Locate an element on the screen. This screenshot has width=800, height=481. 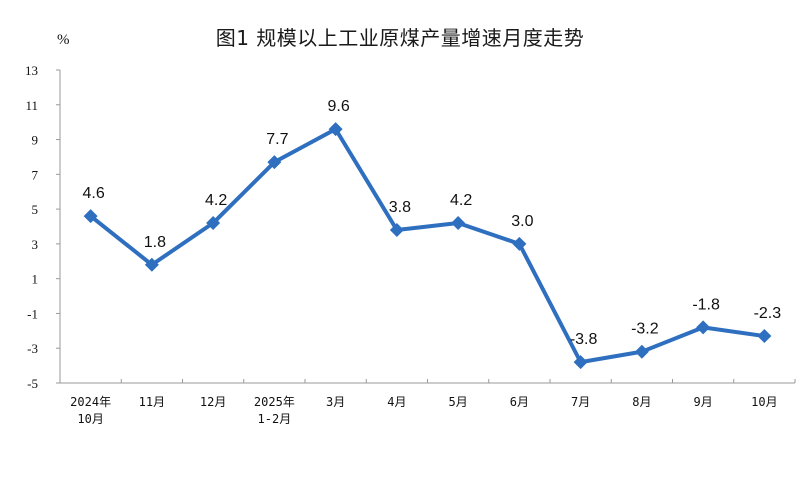
y-tick-label: -1 is located at coordinates (32, 313).